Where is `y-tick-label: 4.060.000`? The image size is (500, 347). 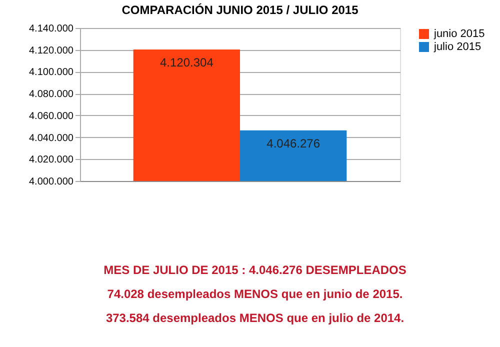 y-tick-label: 4.060.000 is located at coordinates (51, 116).